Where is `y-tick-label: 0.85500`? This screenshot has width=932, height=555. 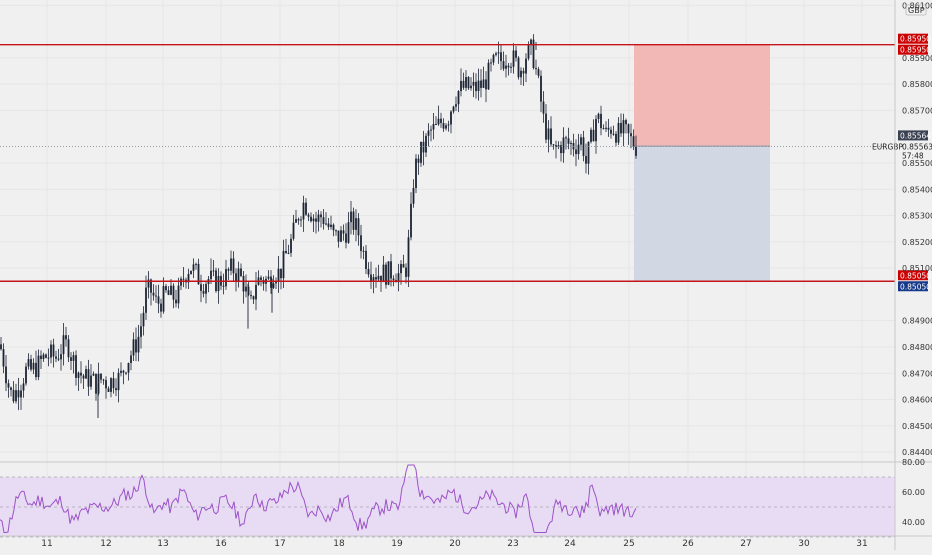 y-tick-label: 0.85500 is located at coordinates (917, 163).